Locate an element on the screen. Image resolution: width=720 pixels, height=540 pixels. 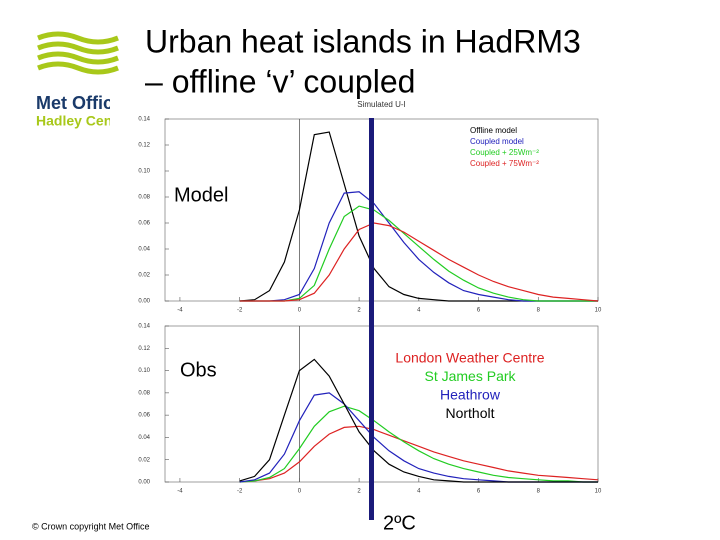
legend-entry: Coupled + 75Wm⁻² is located at coordinates (504, 163).